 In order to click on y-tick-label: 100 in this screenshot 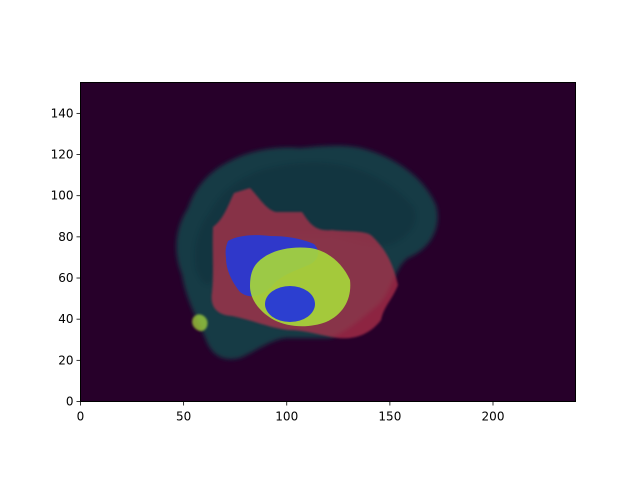, I will do `click(62, 196)`.